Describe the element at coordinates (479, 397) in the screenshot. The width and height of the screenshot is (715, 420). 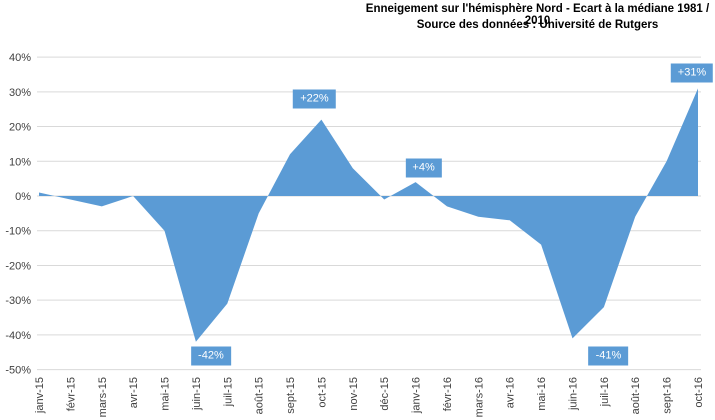
I see `x-axis-tick-label: mars-16` at that location.